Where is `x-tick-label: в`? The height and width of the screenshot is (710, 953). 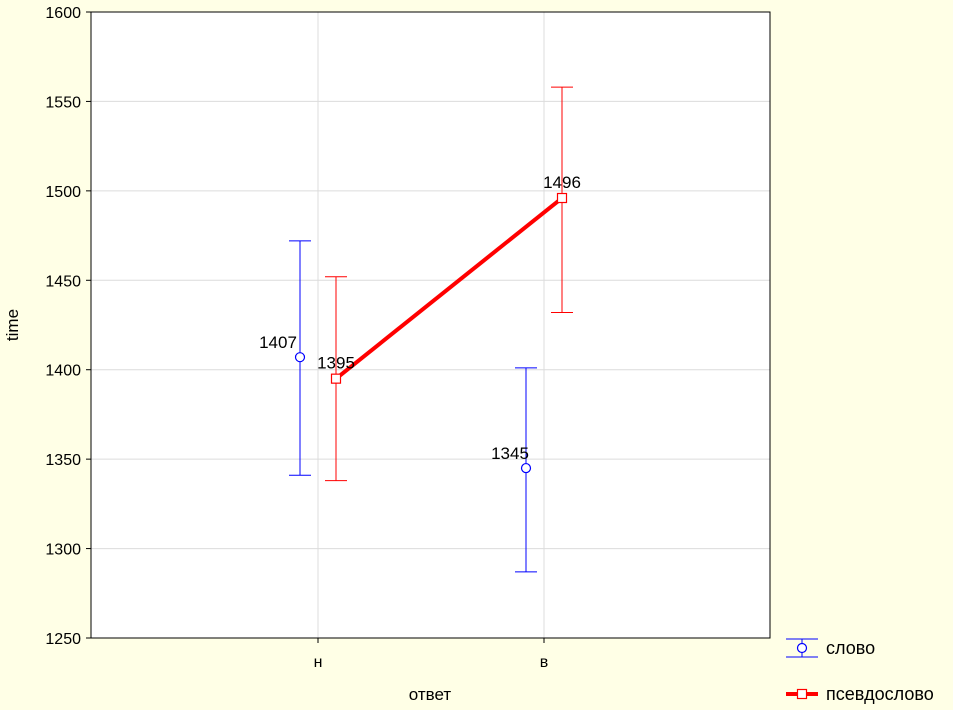
x-tick-label: в is located at coordinates (544, 662).